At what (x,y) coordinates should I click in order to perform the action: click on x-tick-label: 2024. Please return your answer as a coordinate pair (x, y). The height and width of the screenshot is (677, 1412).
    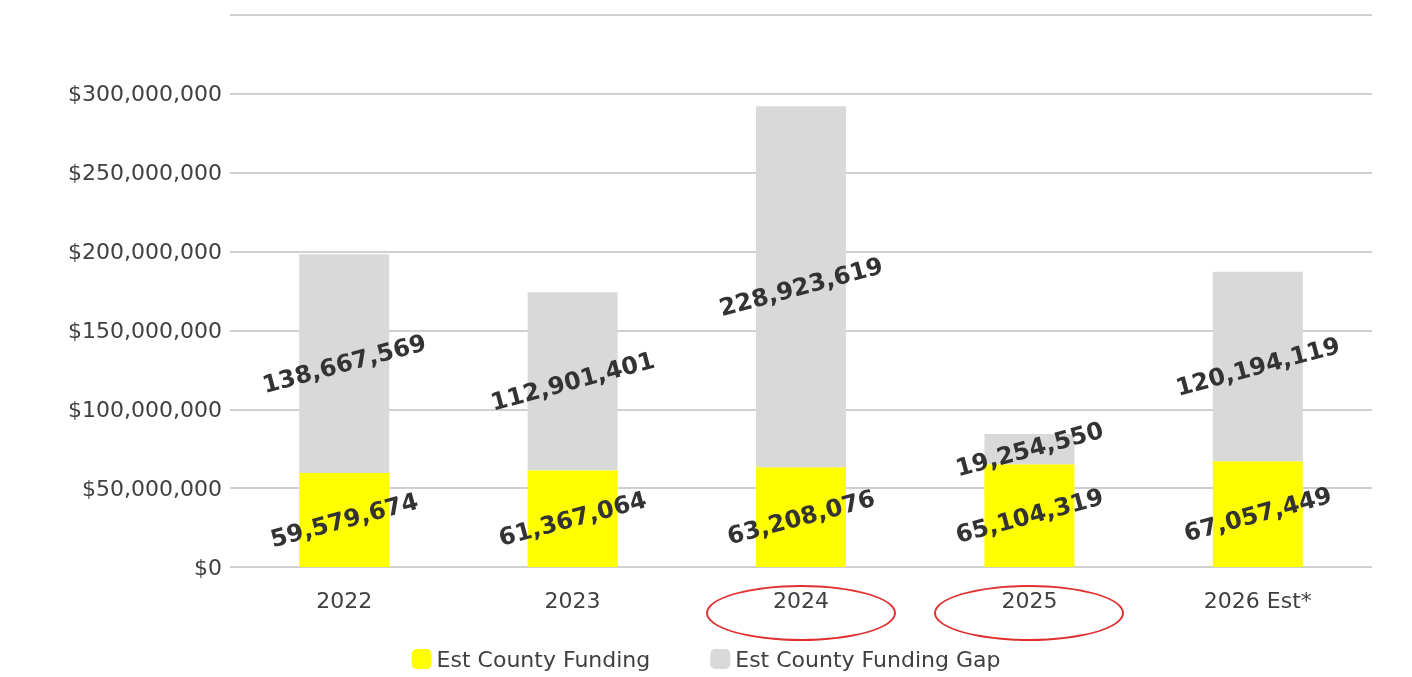
    Looking at the image, I should click on (801, 600).